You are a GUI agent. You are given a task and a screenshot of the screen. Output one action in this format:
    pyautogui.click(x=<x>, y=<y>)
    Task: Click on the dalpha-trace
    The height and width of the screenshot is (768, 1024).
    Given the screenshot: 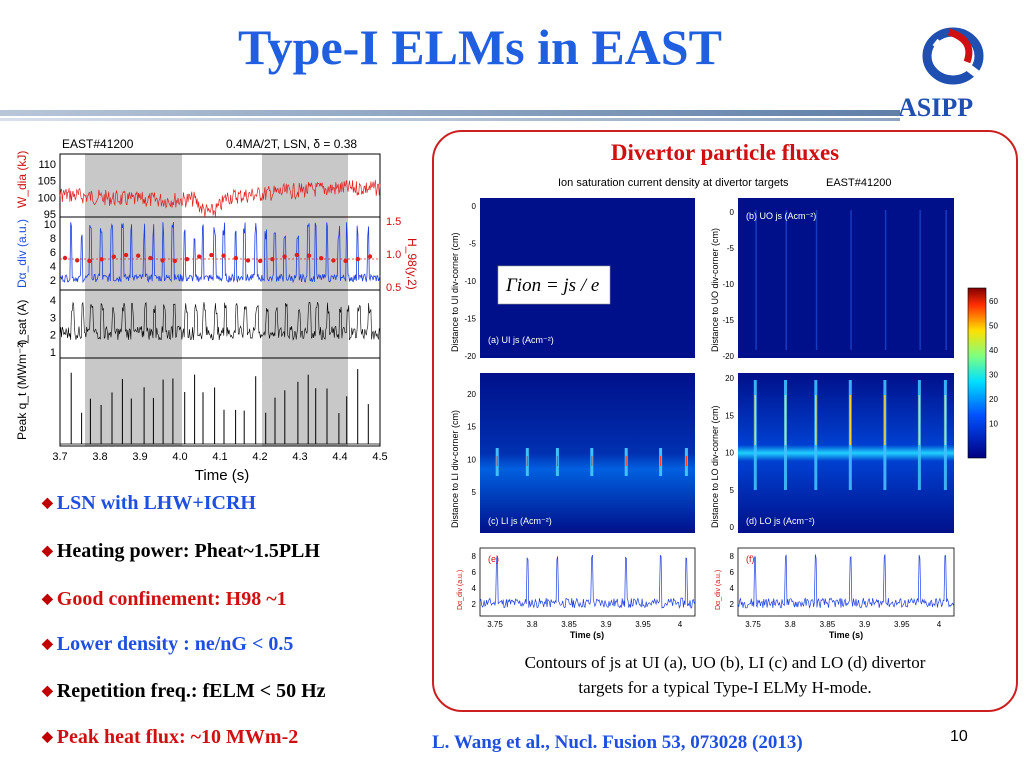 What is the action you would take?
    pyautogui.click(x=220, y=253)
    